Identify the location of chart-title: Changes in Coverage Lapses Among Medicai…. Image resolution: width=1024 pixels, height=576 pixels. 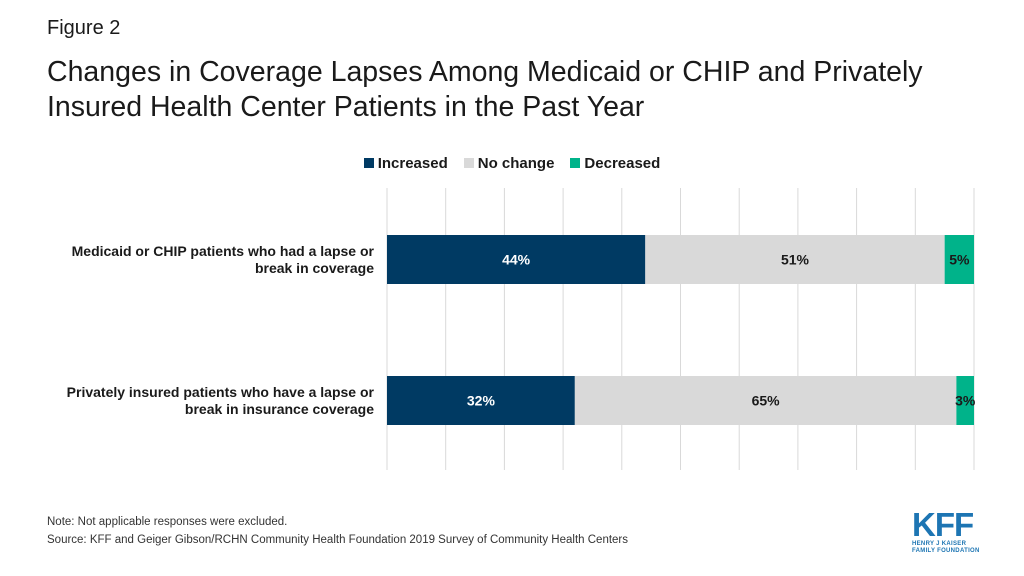
(485, 89).